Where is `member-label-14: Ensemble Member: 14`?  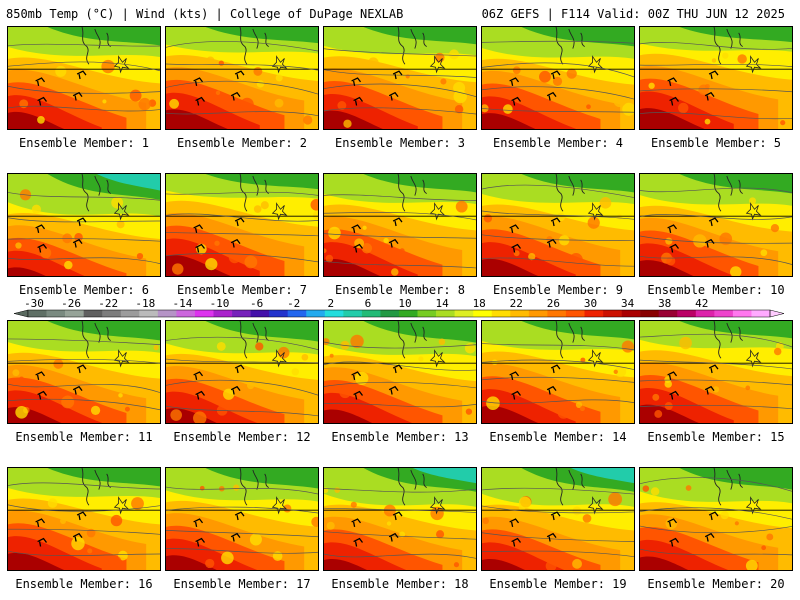
member-label-14: Ensemble Member: 14 is located at coordinates (558, 437).